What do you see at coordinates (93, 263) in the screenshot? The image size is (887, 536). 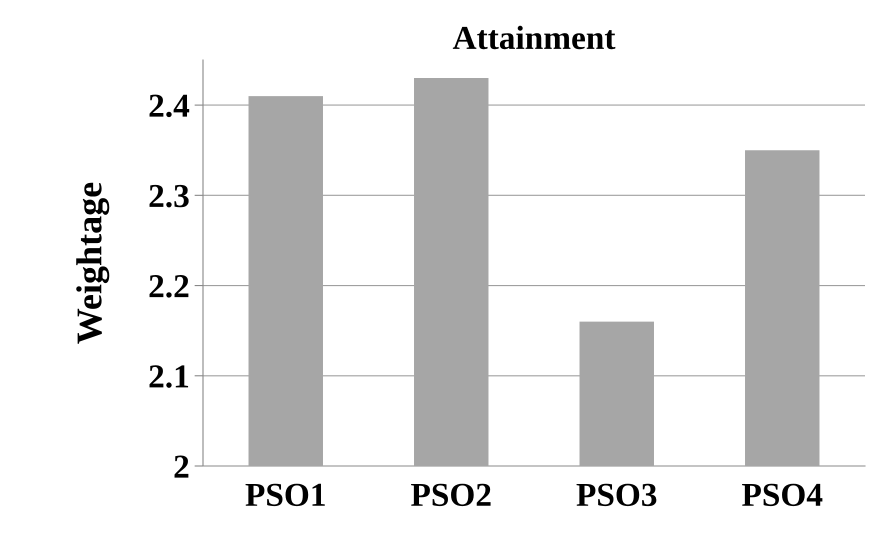 I see `y-axis-title: Weightage` at bounding box center [93, 263].